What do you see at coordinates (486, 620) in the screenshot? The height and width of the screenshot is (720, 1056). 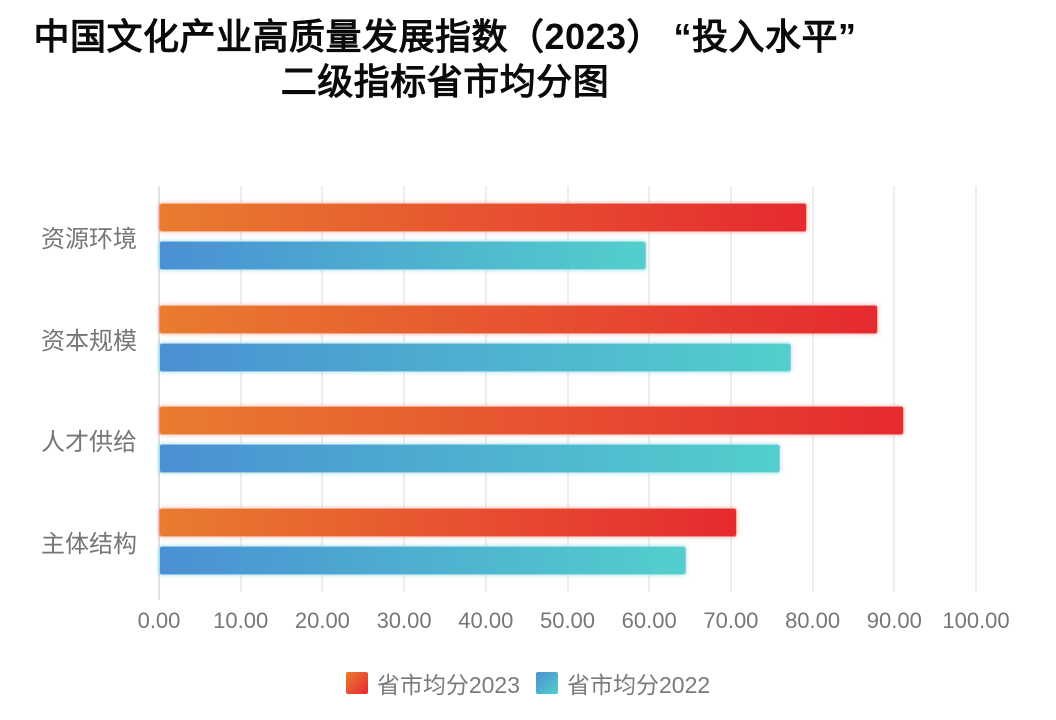 I see `x-tick-label: 40.00` at bounding box center [486, 620].